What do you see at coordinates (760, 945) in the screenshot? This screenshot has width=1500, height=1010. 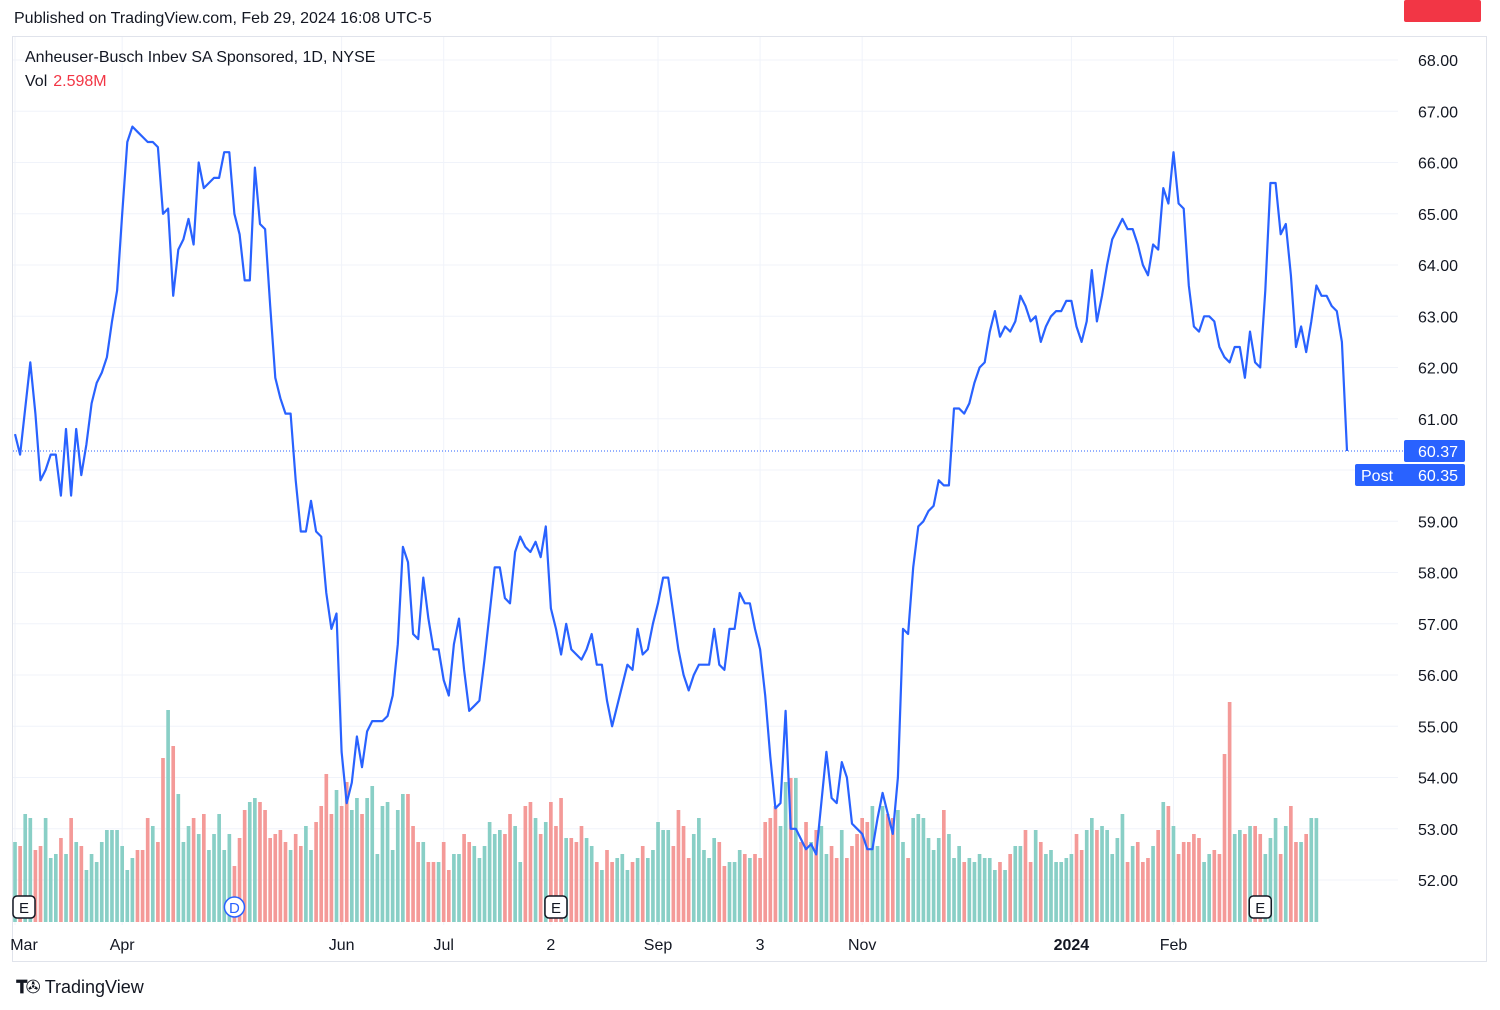 I see `x-tick-label: 3` at bounding box center [760, 945].